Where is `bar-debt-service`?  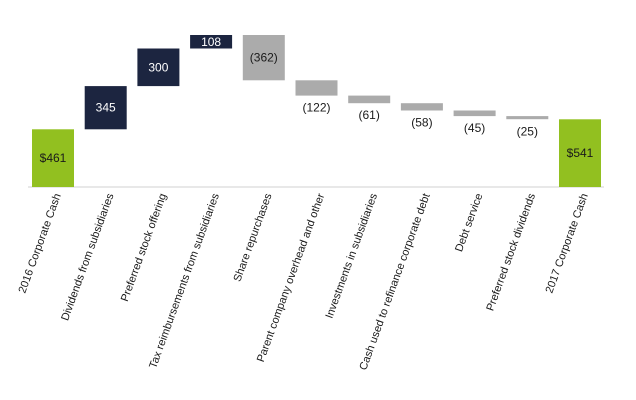
bar-debt-service is located at coordinates (474, 113).